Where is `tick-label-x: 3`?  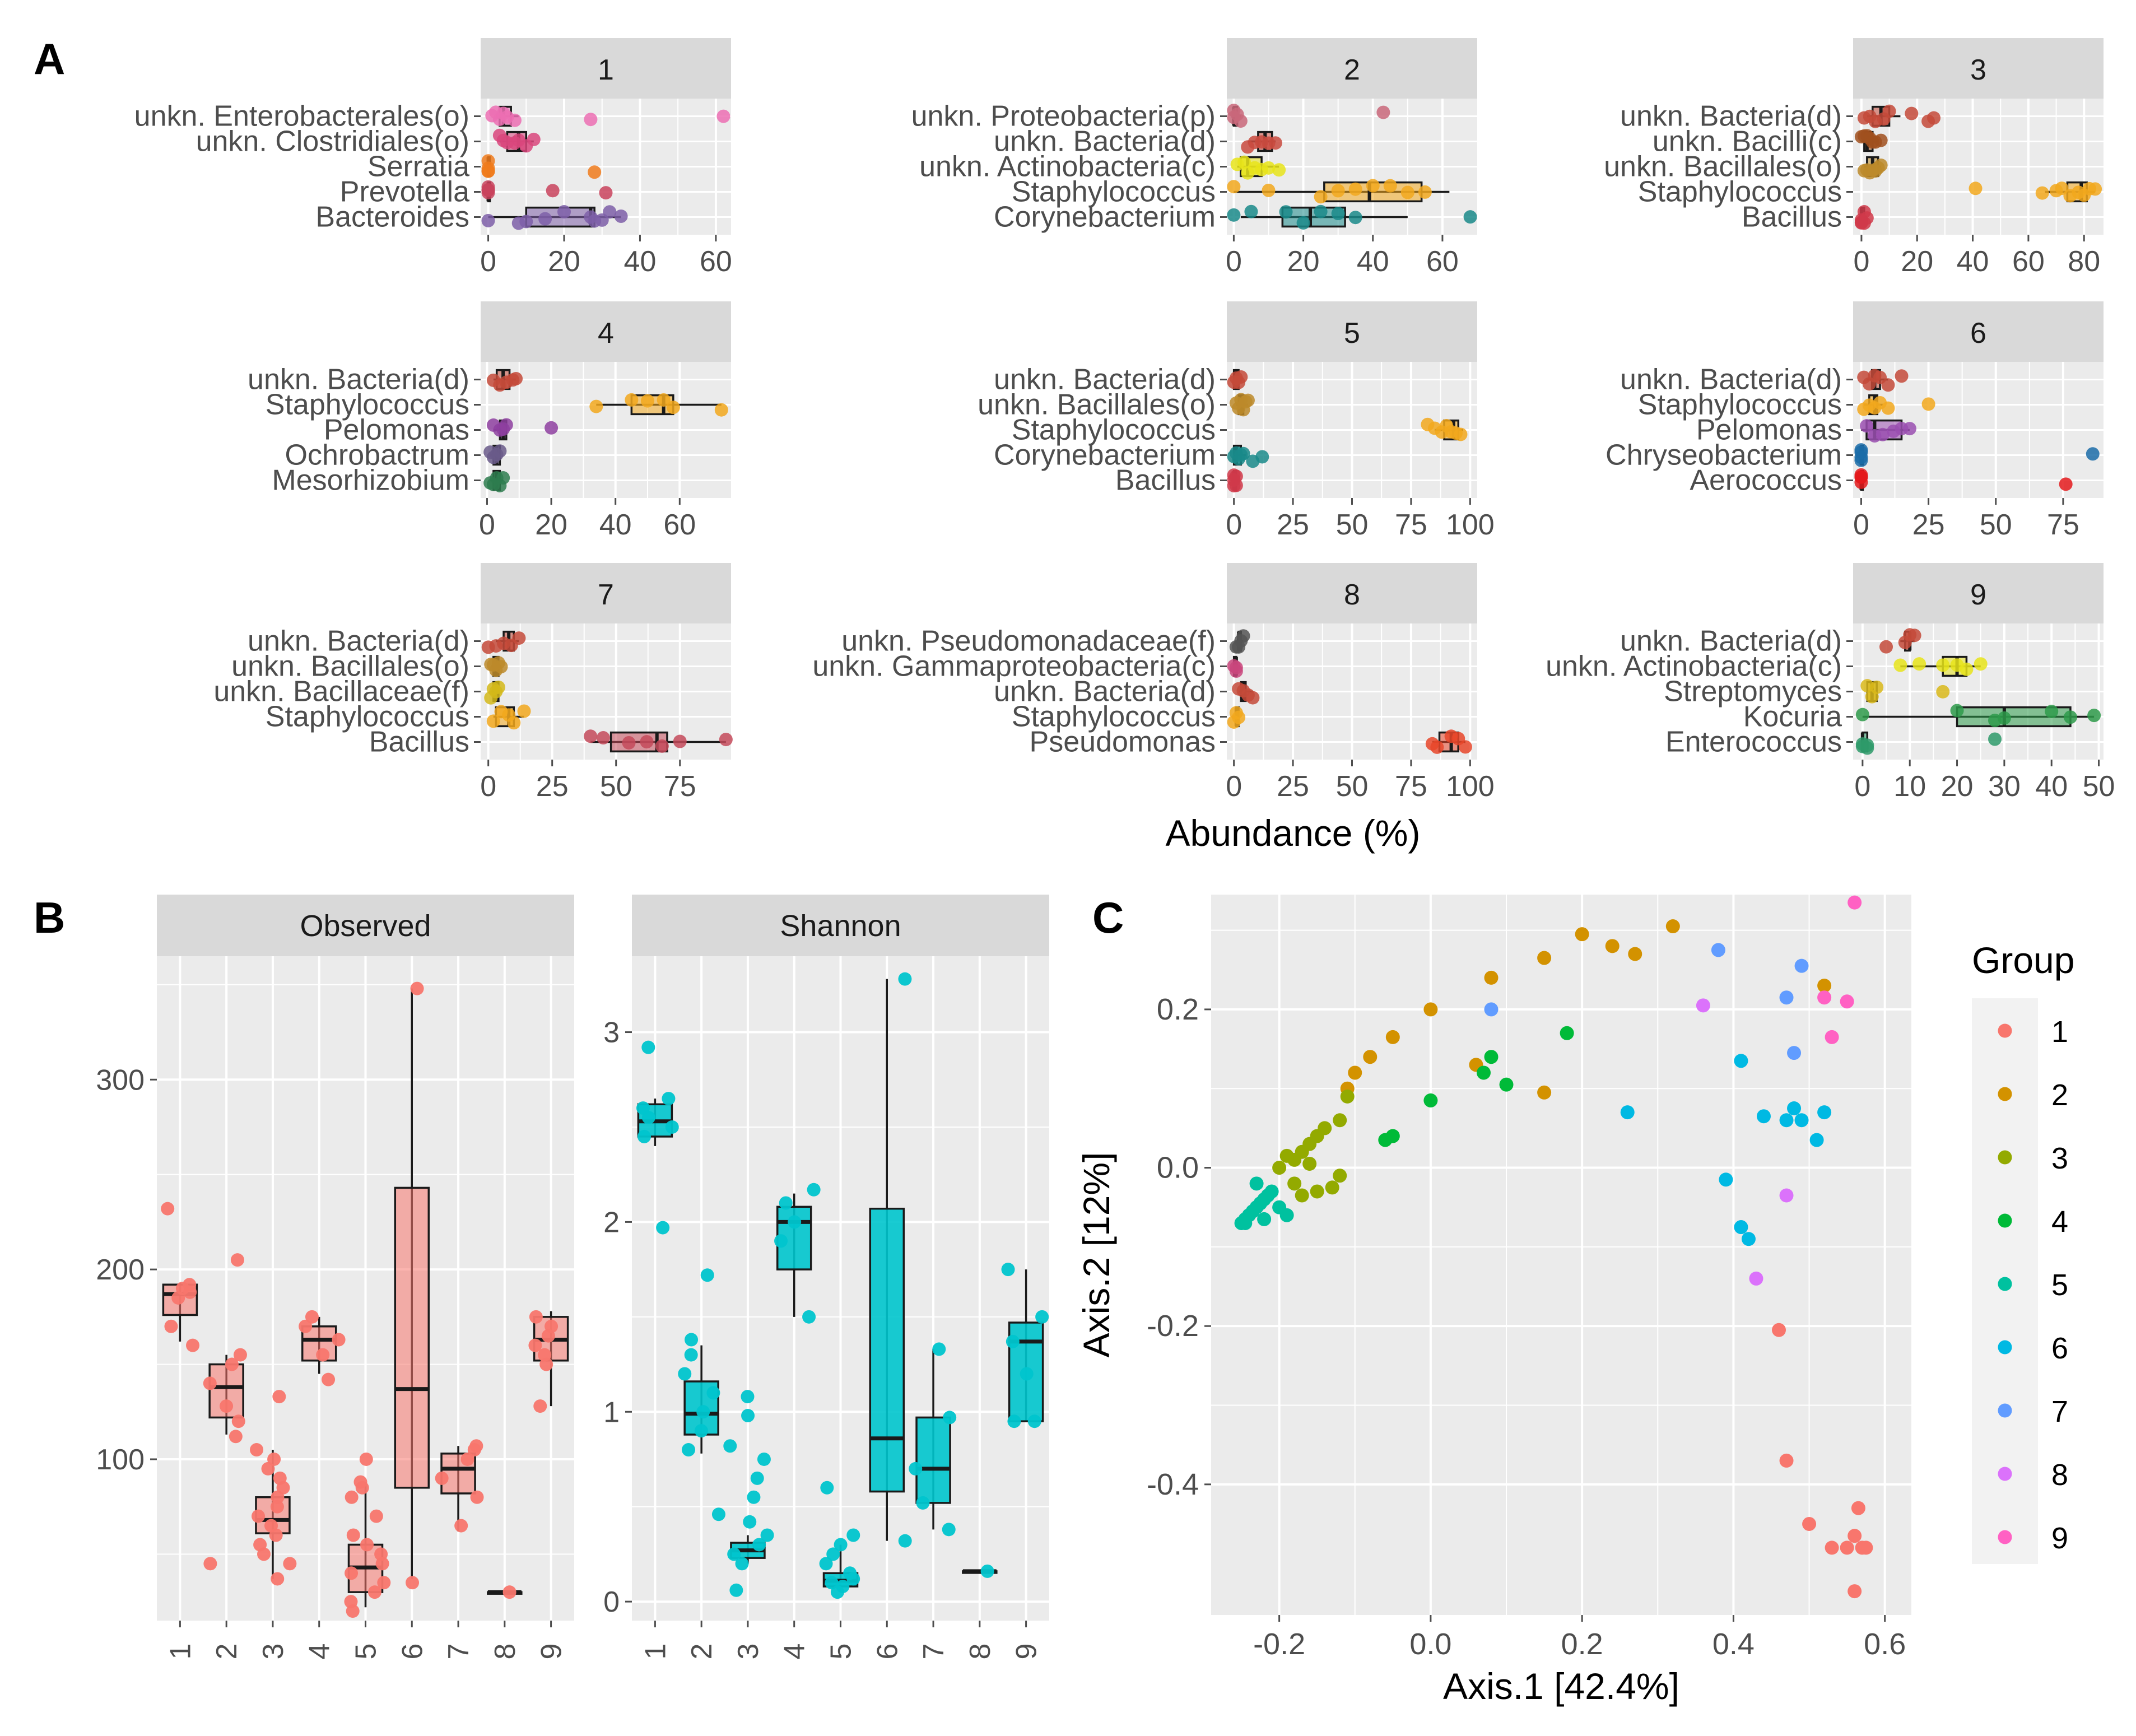
tick-label-x: 3 is located at coordinates (273, 1652).